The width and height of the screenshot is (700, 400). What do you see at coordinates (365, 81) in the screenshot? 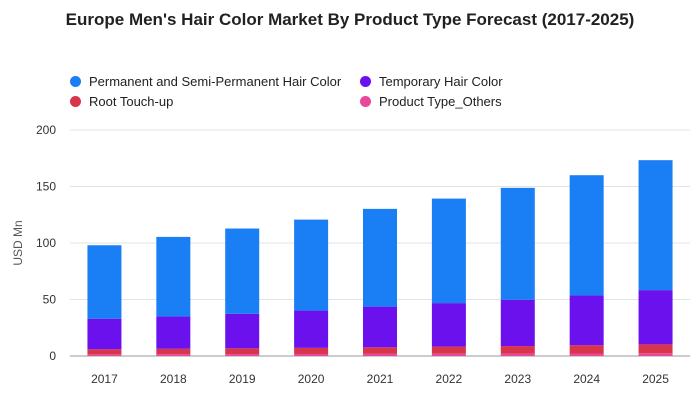
I see `legend-swatch-temporary` at bounding box center [365, 81].